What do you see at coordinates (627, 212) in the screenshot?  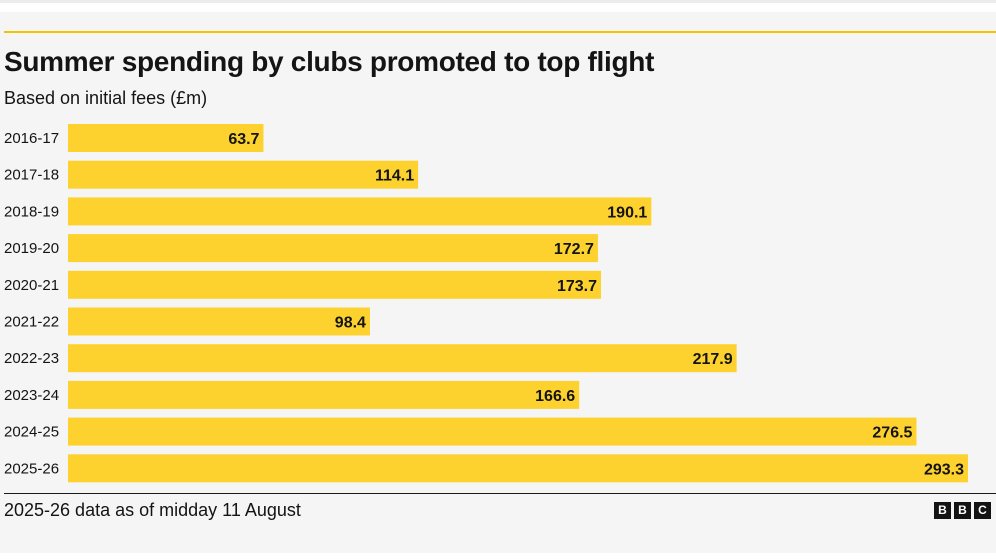 I see `value-label: 190.1` at bounding box center [627, 212].